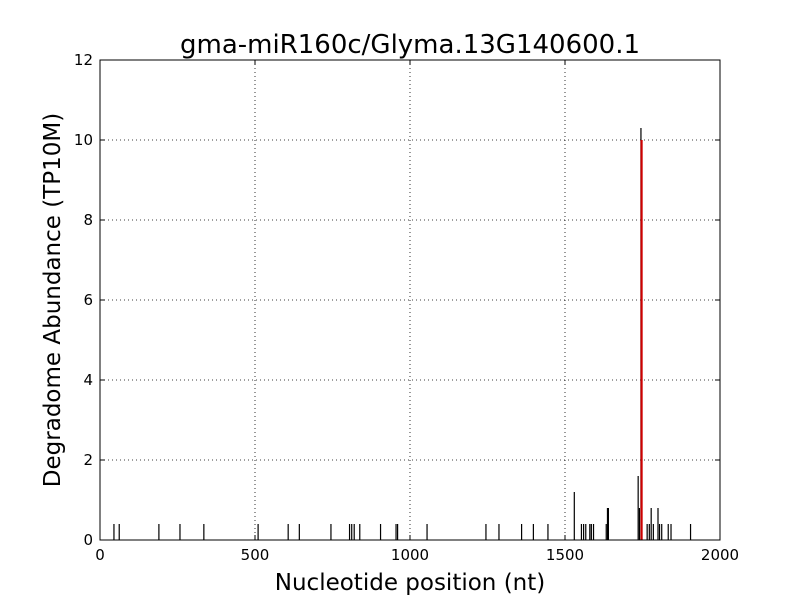  Describe the element at coordinates (720, 555) in the screenshot. I see `x-tick-label: 2000` at that location.